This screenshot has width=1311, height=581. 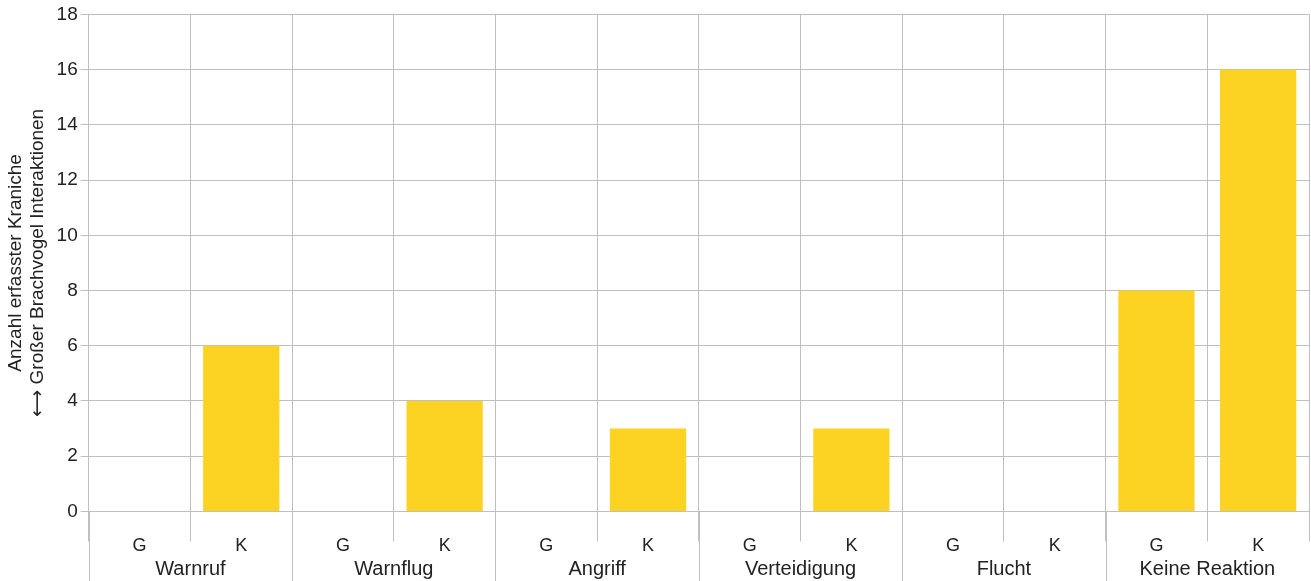 What do you see at coordinates (1207, 567) in the screenshot?
I see `text: Keine Reaktion` at bounding box center [1207, 567].